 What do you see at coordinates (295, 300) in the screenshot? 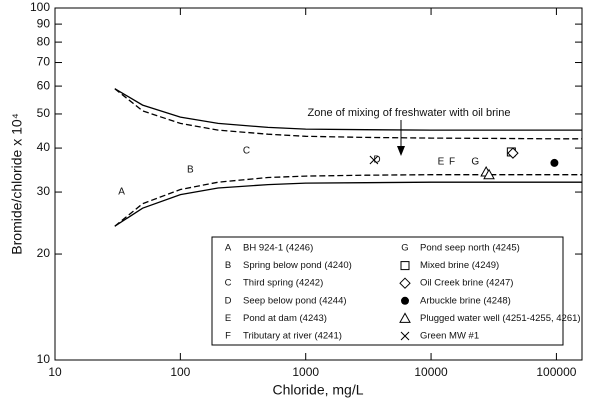
I see `legend-label: Seep below pond (4244)` at bounding box center [295, 300].